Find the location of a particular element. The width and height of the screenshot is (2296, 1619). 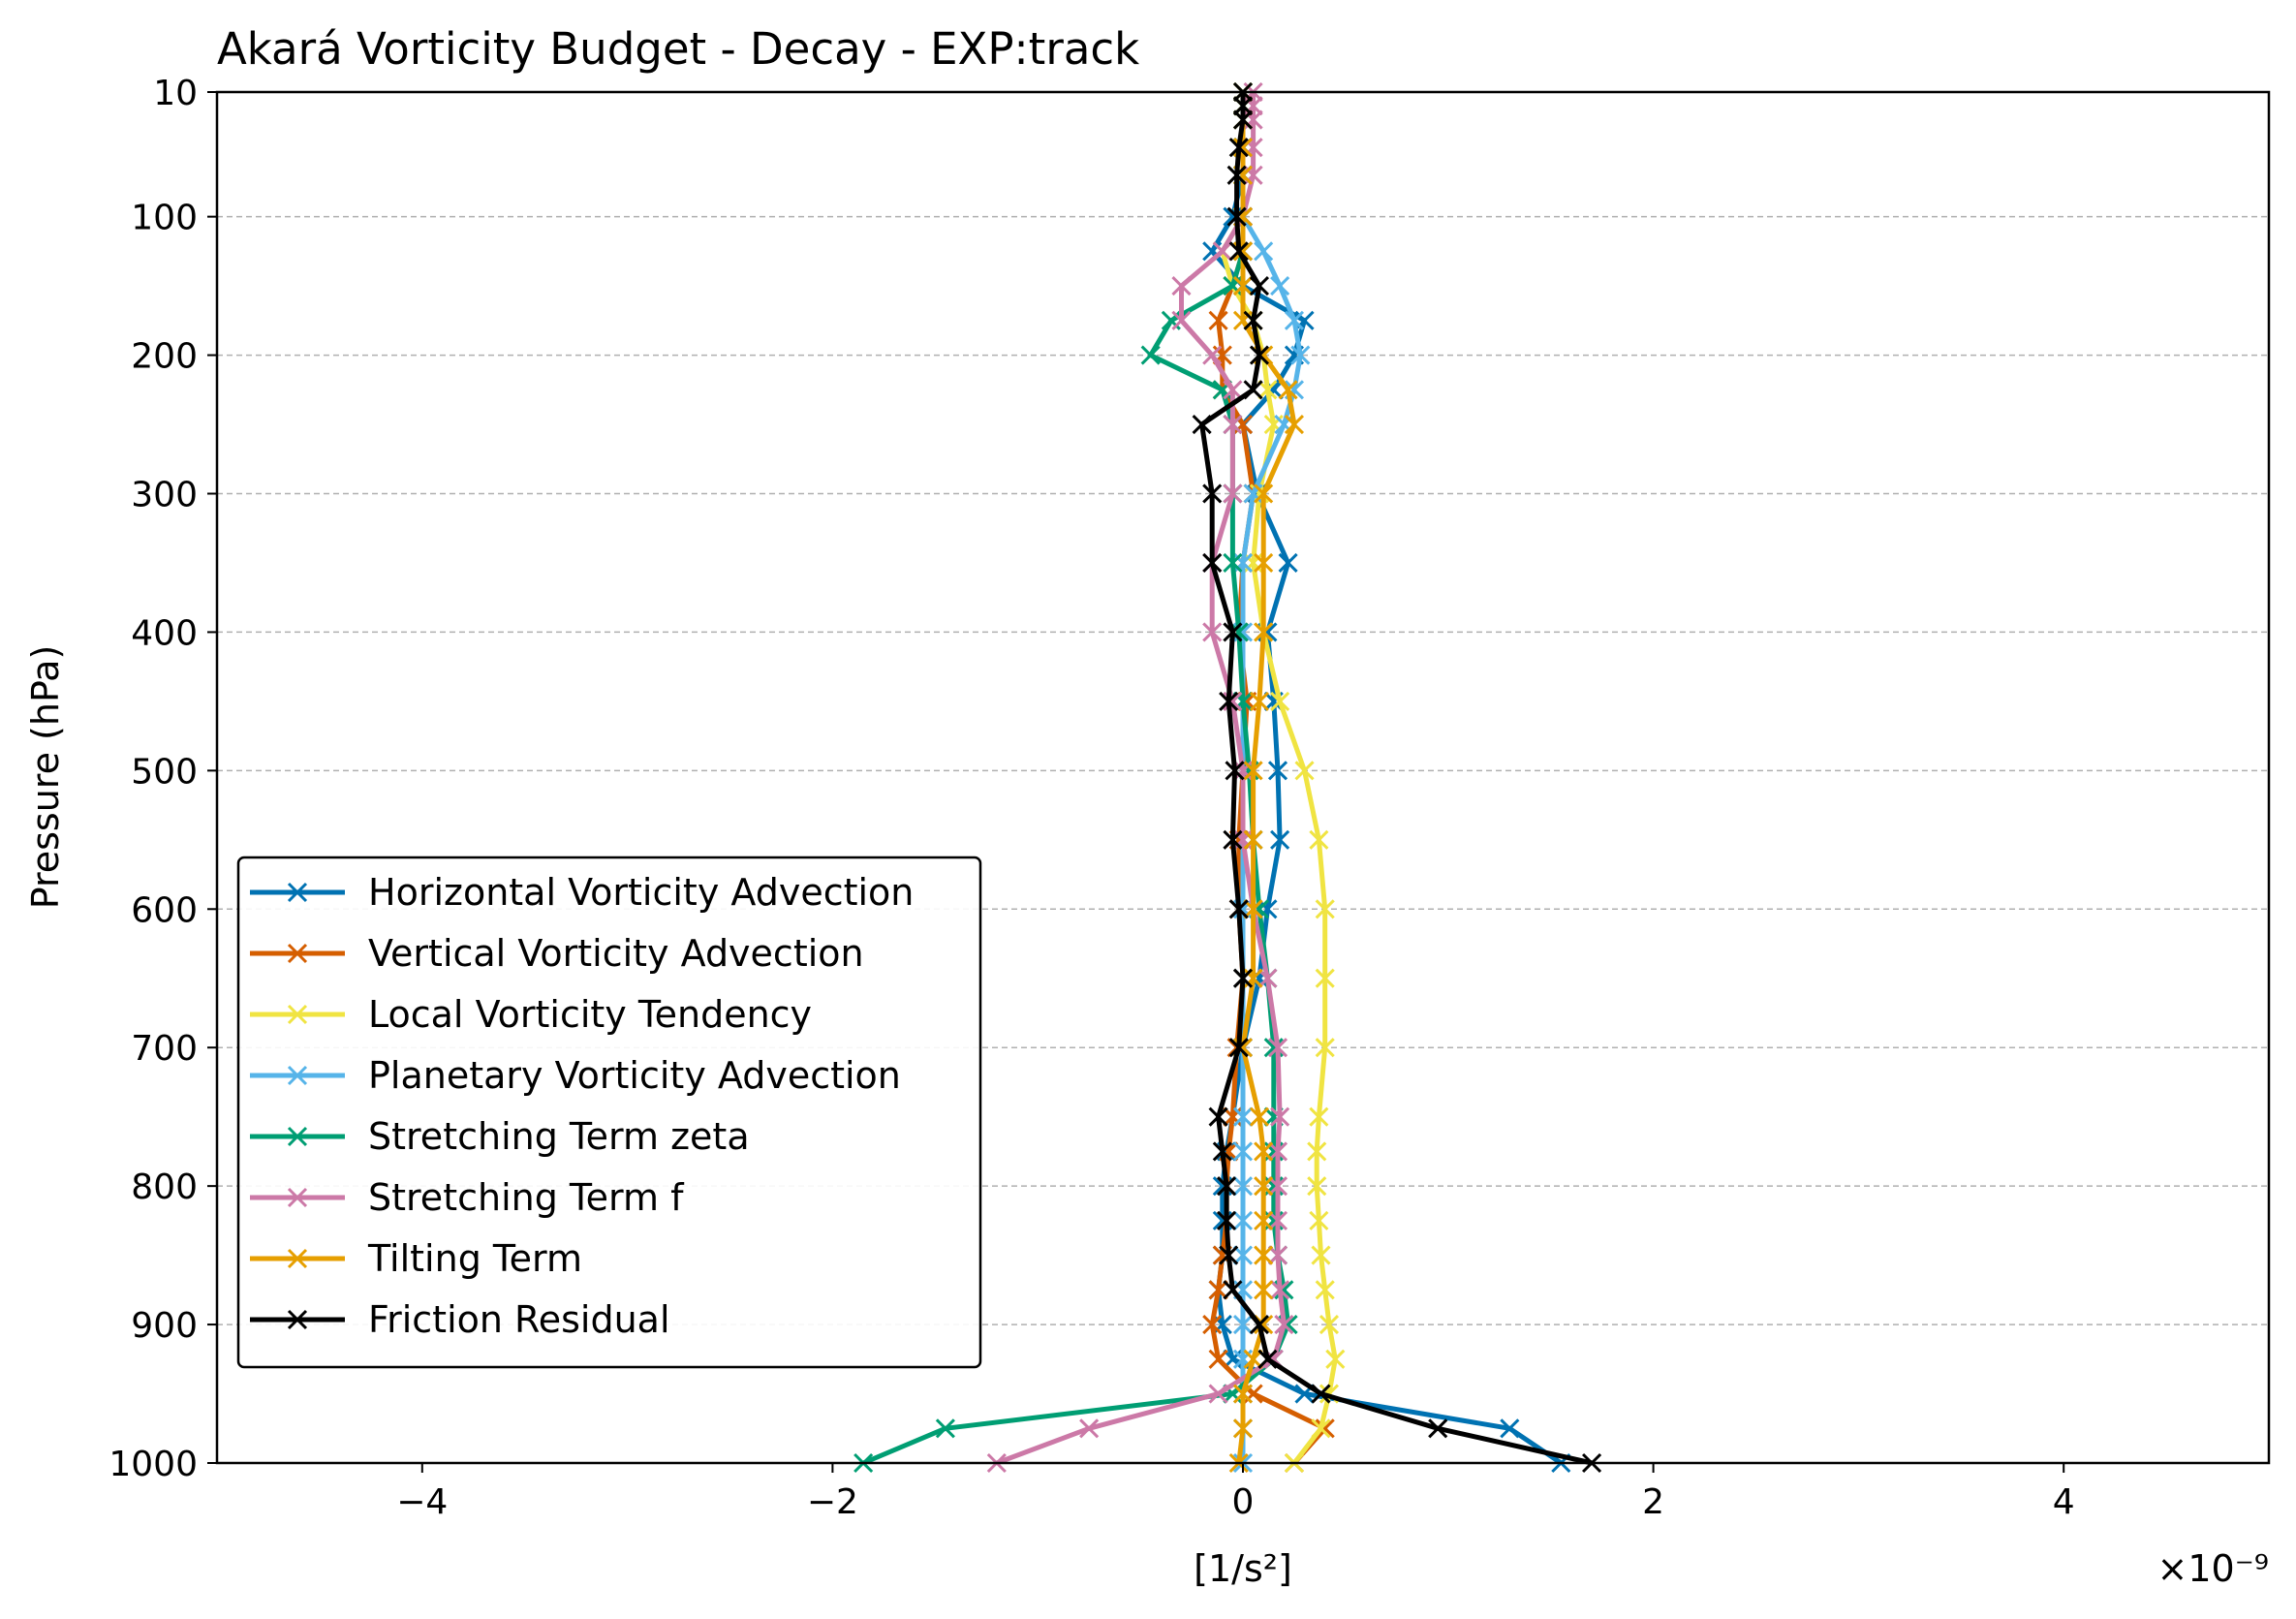

x-axis-offset-text: ×10⁻⁹ is located at coordinates (2213, 1568).